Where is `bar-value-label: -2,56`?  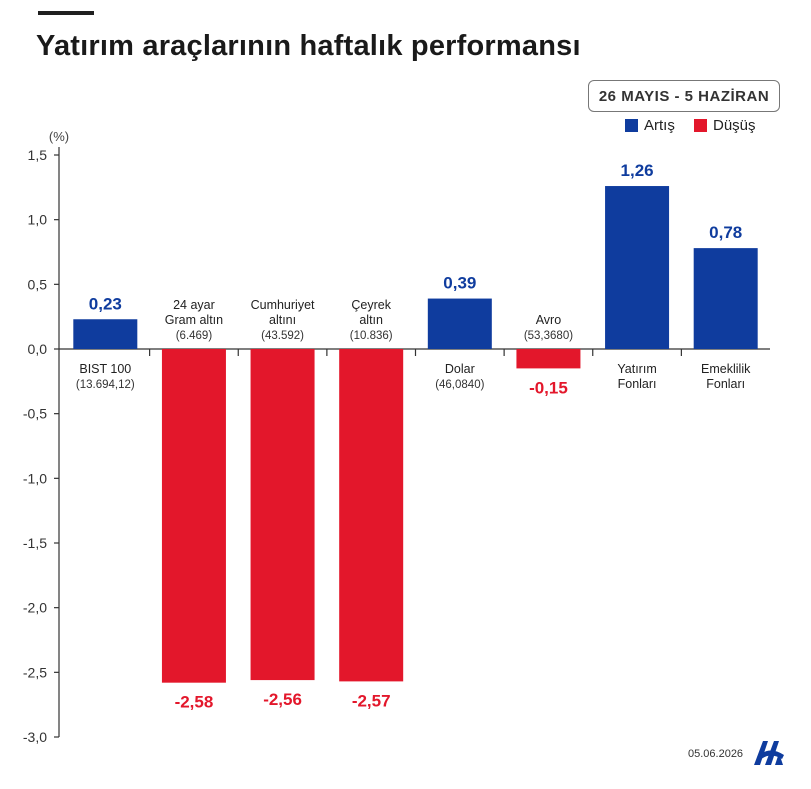
bar-value-label: -2,56 is located at coordinates (282, 699).